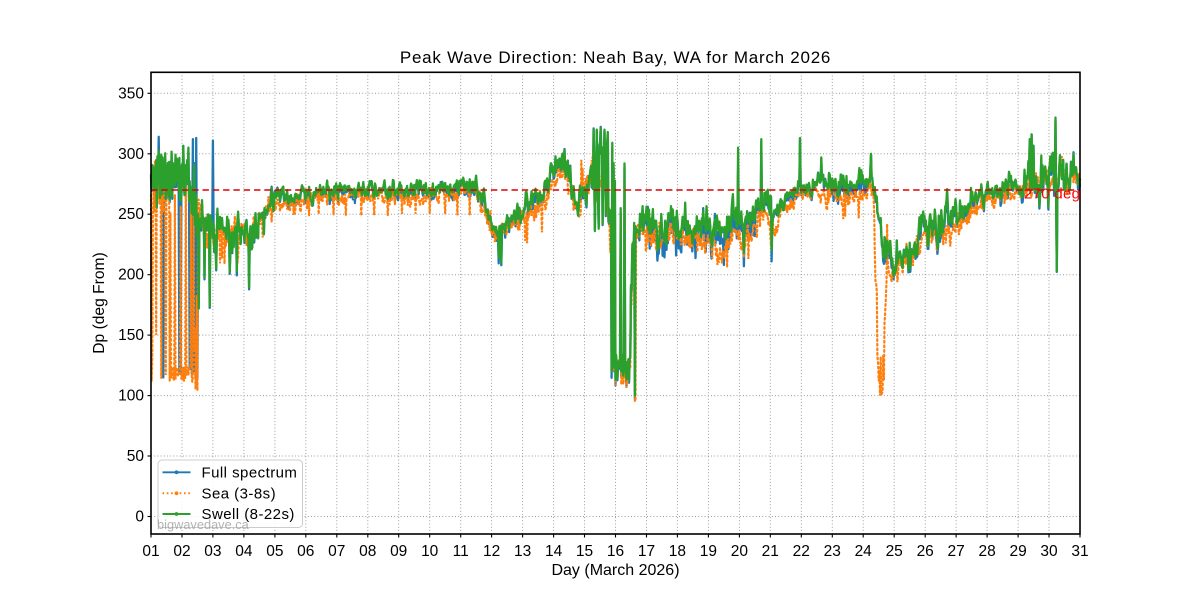  Describe the element at coordinates (894, 551) in the screenshot. I see `svg-text: 25` at that location.